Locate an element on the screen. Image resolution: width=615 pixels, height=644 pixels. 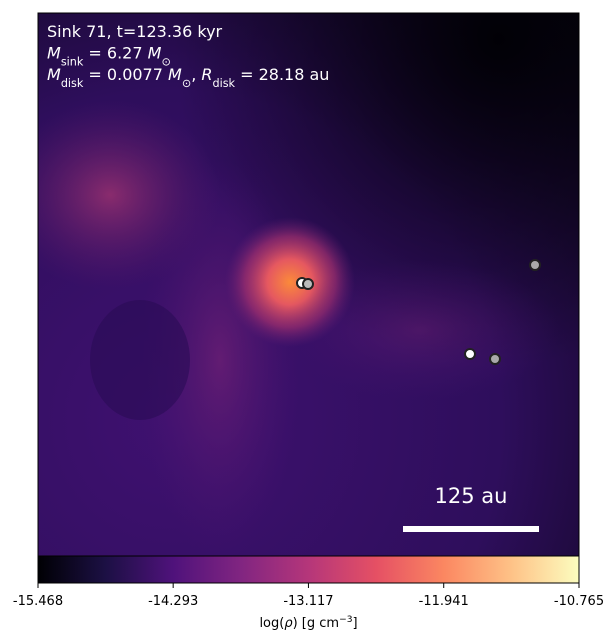
text-part: , is located at coordinates (196, 74).